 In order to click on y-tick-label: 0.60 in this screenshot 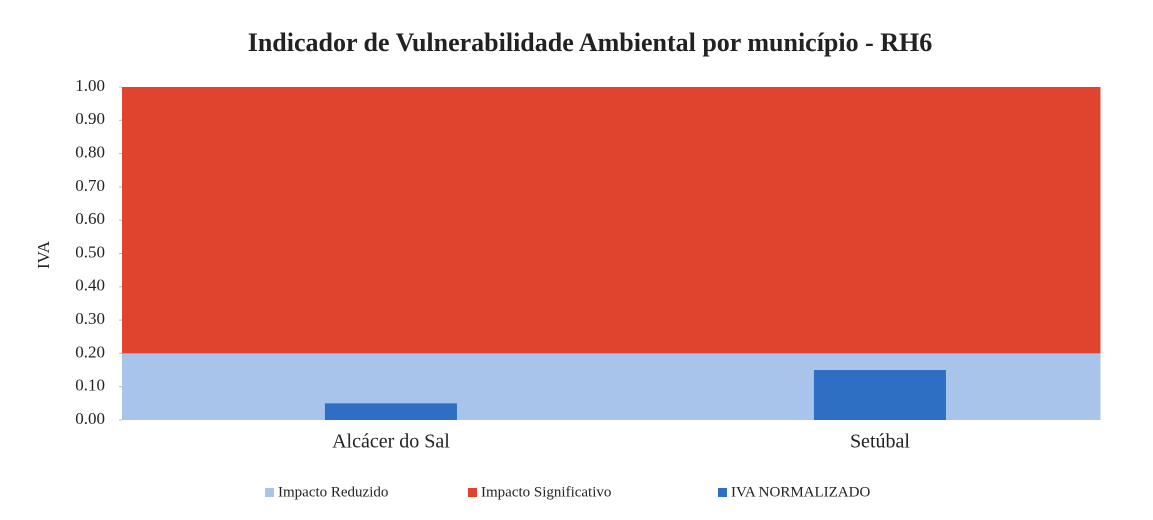, I will do `click(90, 218)`.